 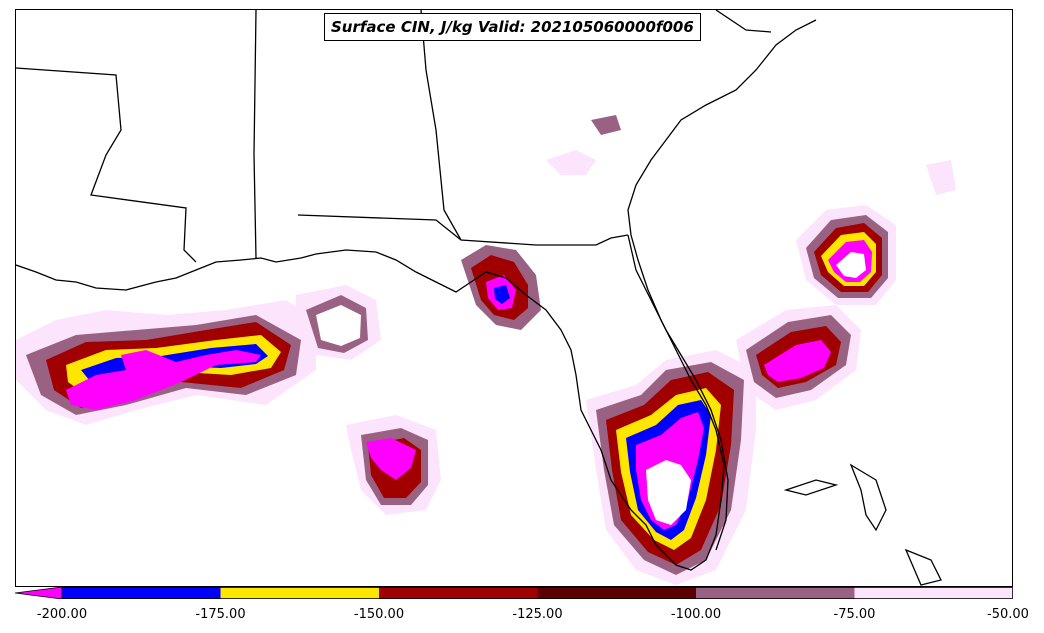 What do you see at coordinates (678, 392) in the screenshot?
I see `coastline-atlantic-fl` at bounding box center [678, 392].